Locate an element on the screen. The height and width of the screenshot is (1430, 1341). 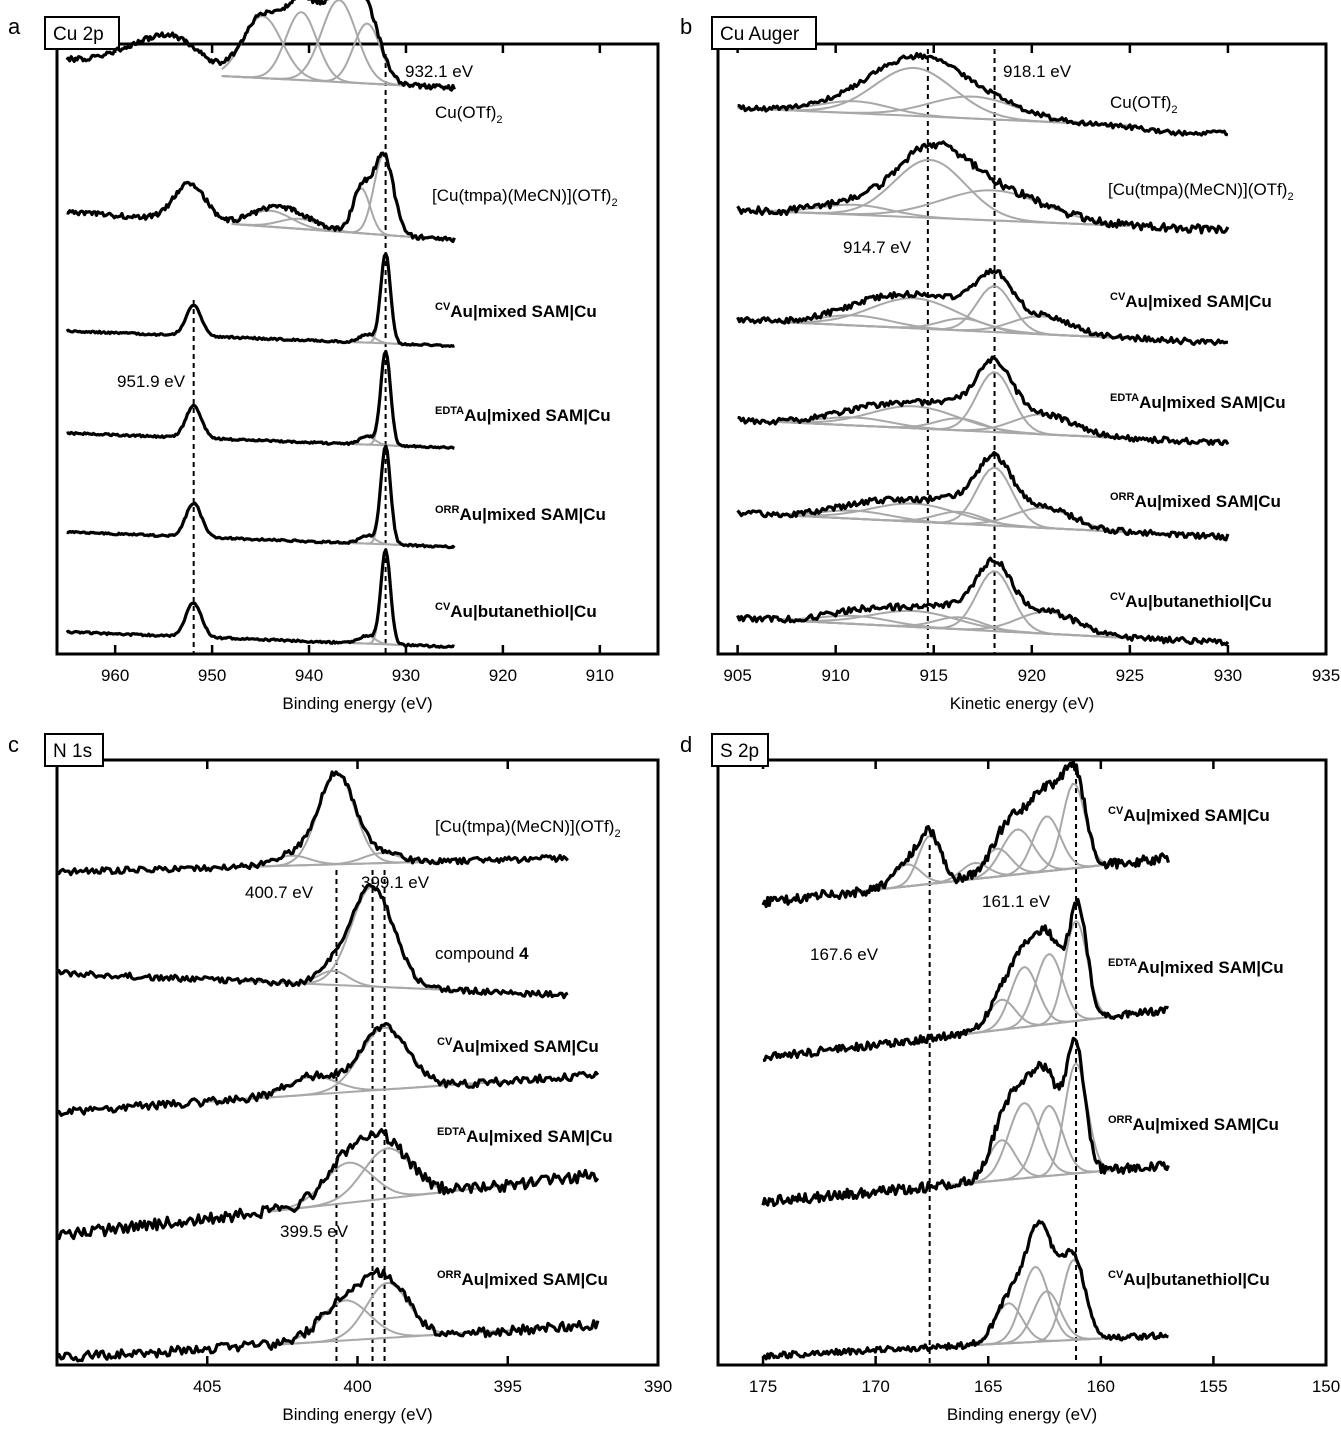
panel-letter: a is located at coordinates (14, 26).